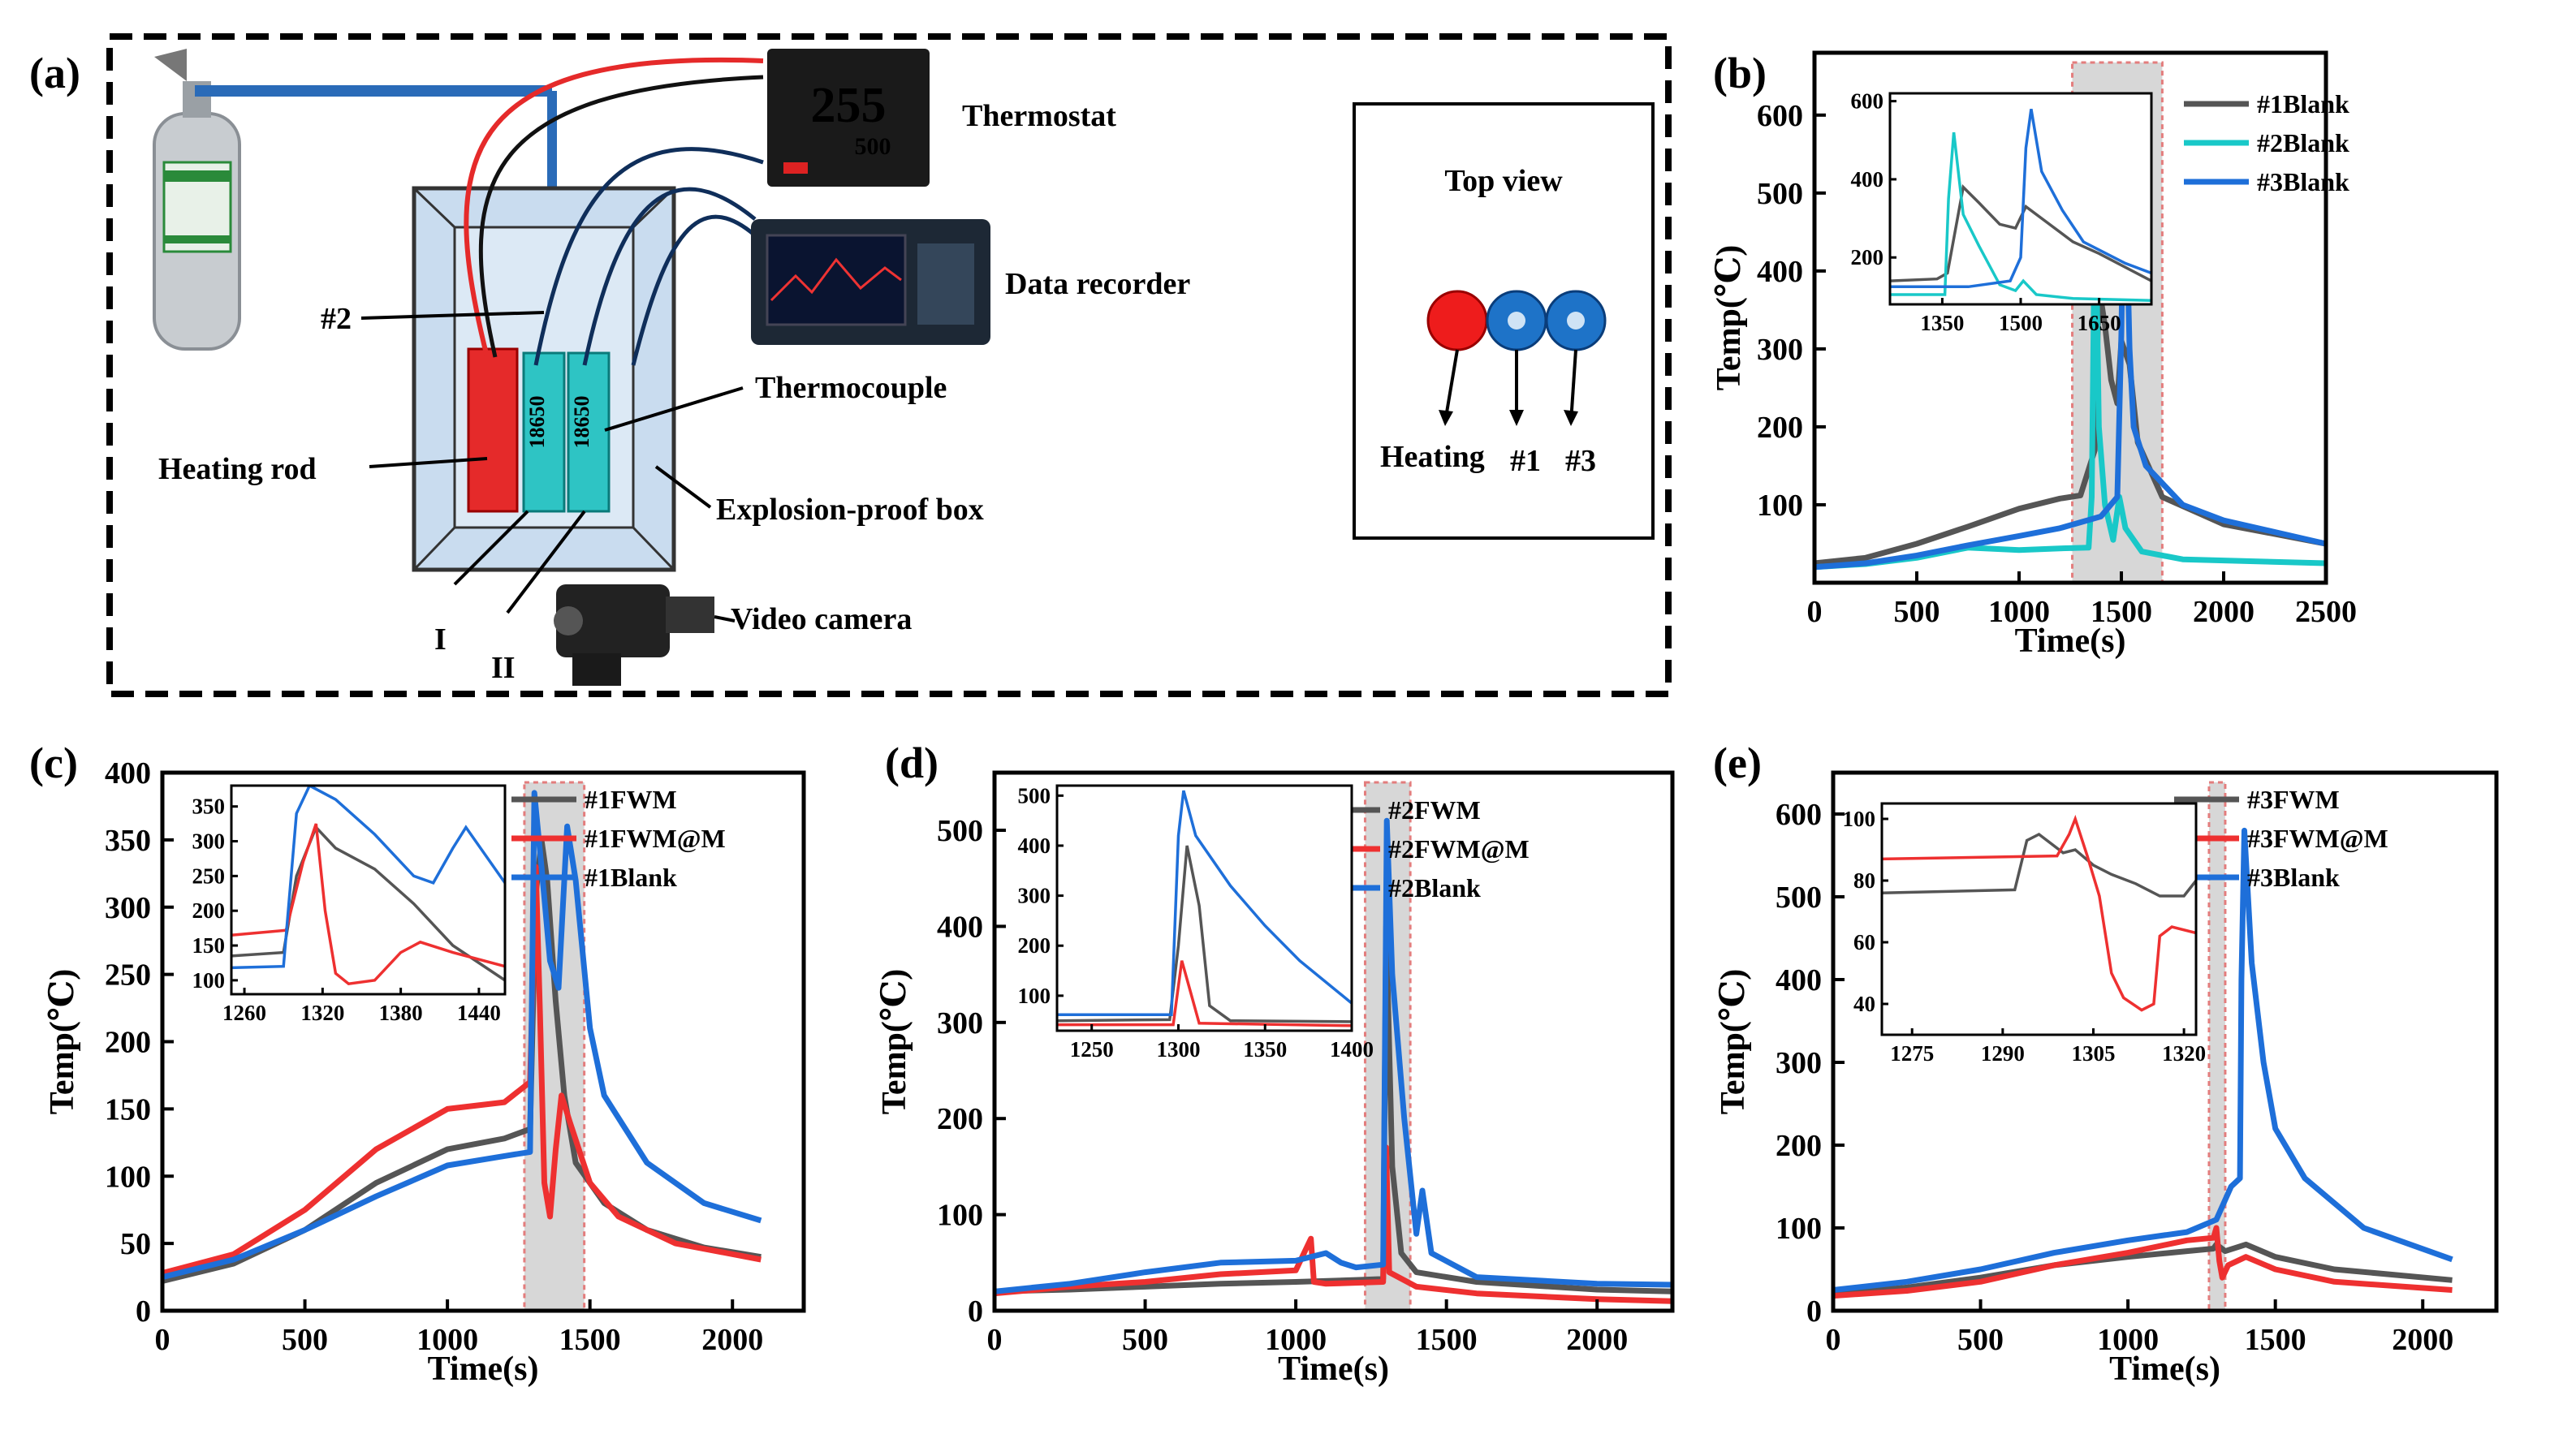 The width and height of the screenshot is (2576, 1443). I want to click on inset-chart: 1250 1300 1350 1400 100 200 300 400 500, so click(1196, 923).